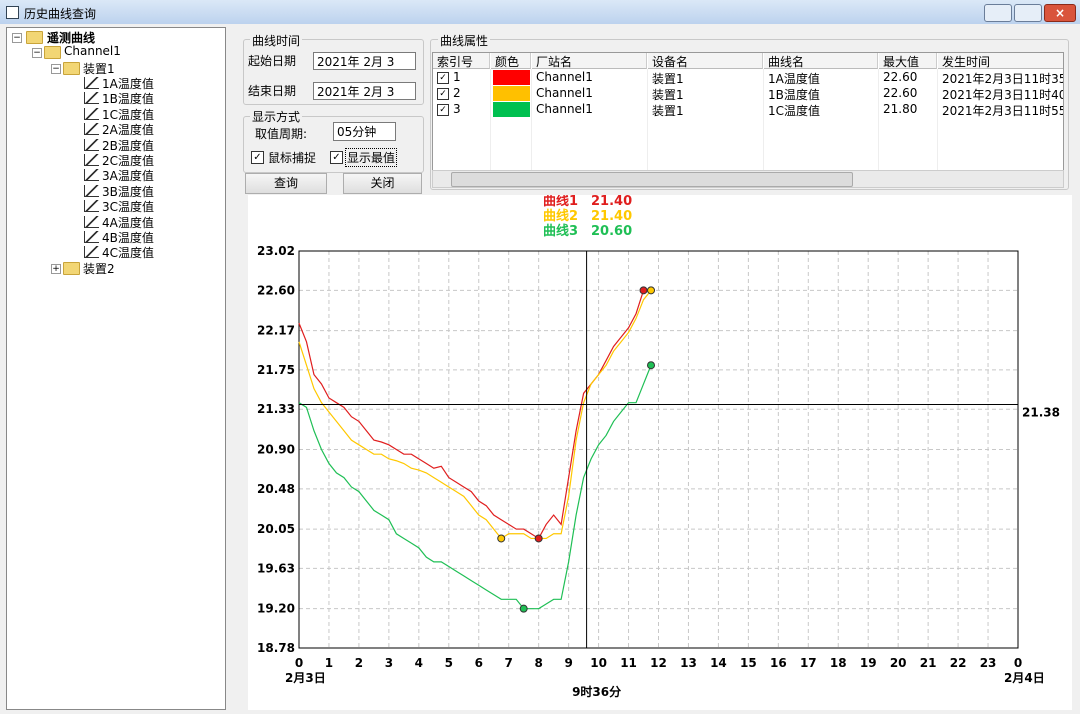 This screenshot has height=714, width=1080. I want to click on label: 取值周期:, so click(281, 134).